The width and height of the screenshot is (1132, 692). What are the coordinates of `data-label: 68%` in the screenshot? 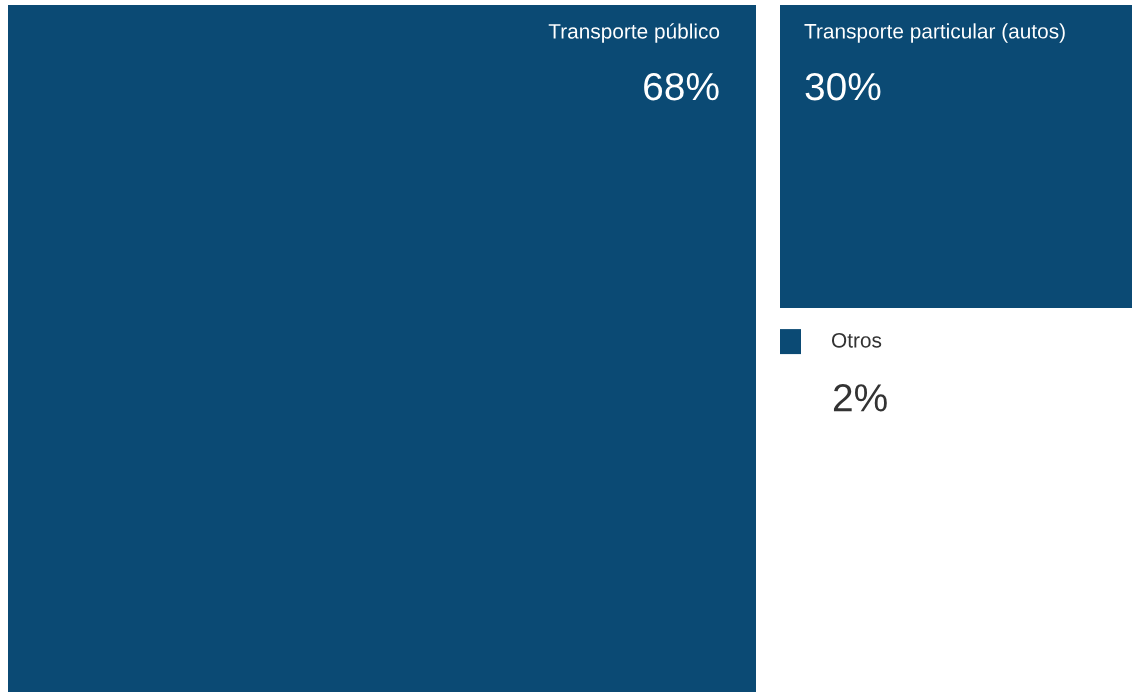 It's located at (681, 86).